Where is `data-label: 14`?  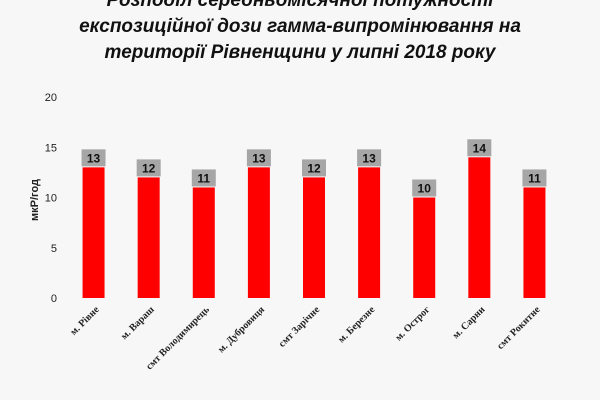
data-label: 14 is located at coordinates (480, 148).